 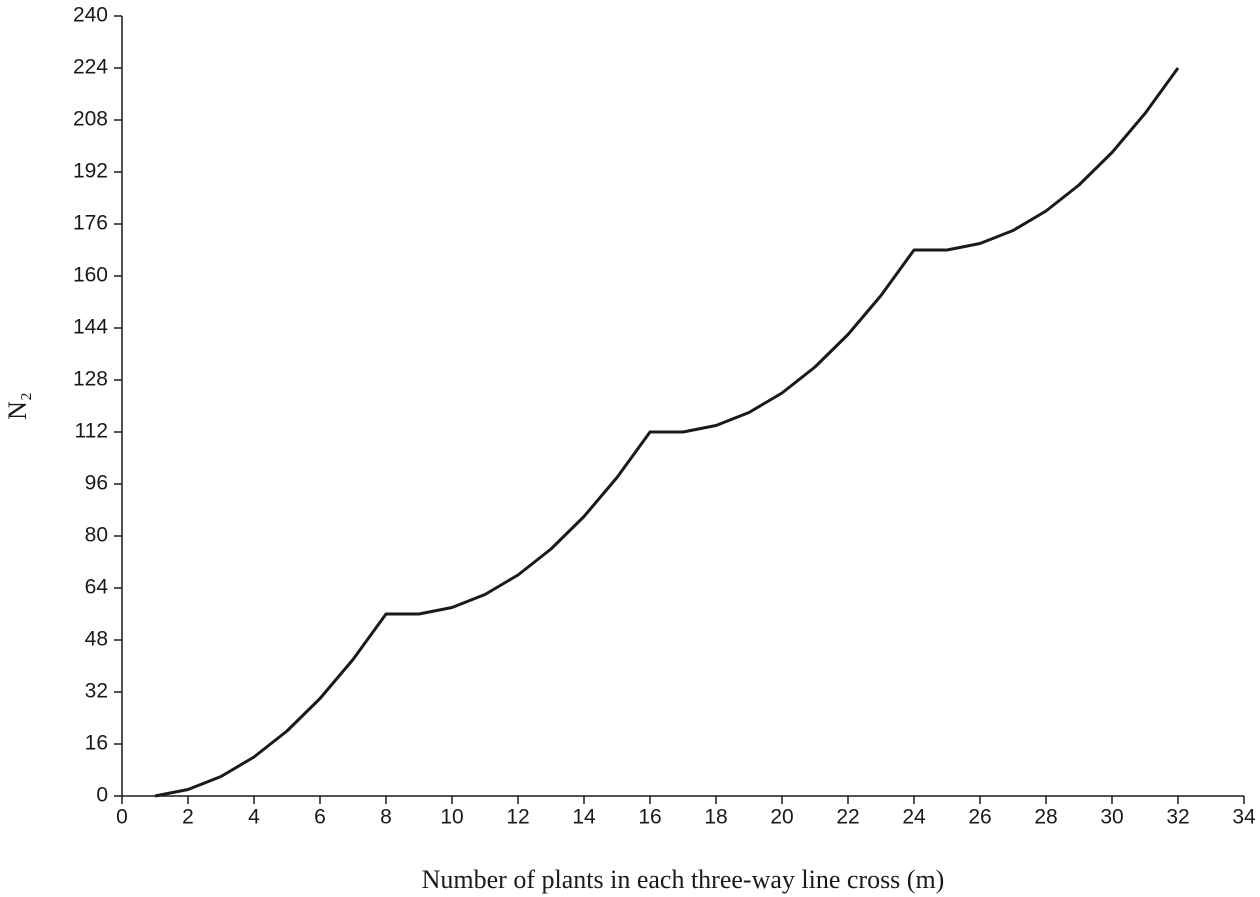 I want to click on y-tick-label: 192, so click(x=90, y=171).